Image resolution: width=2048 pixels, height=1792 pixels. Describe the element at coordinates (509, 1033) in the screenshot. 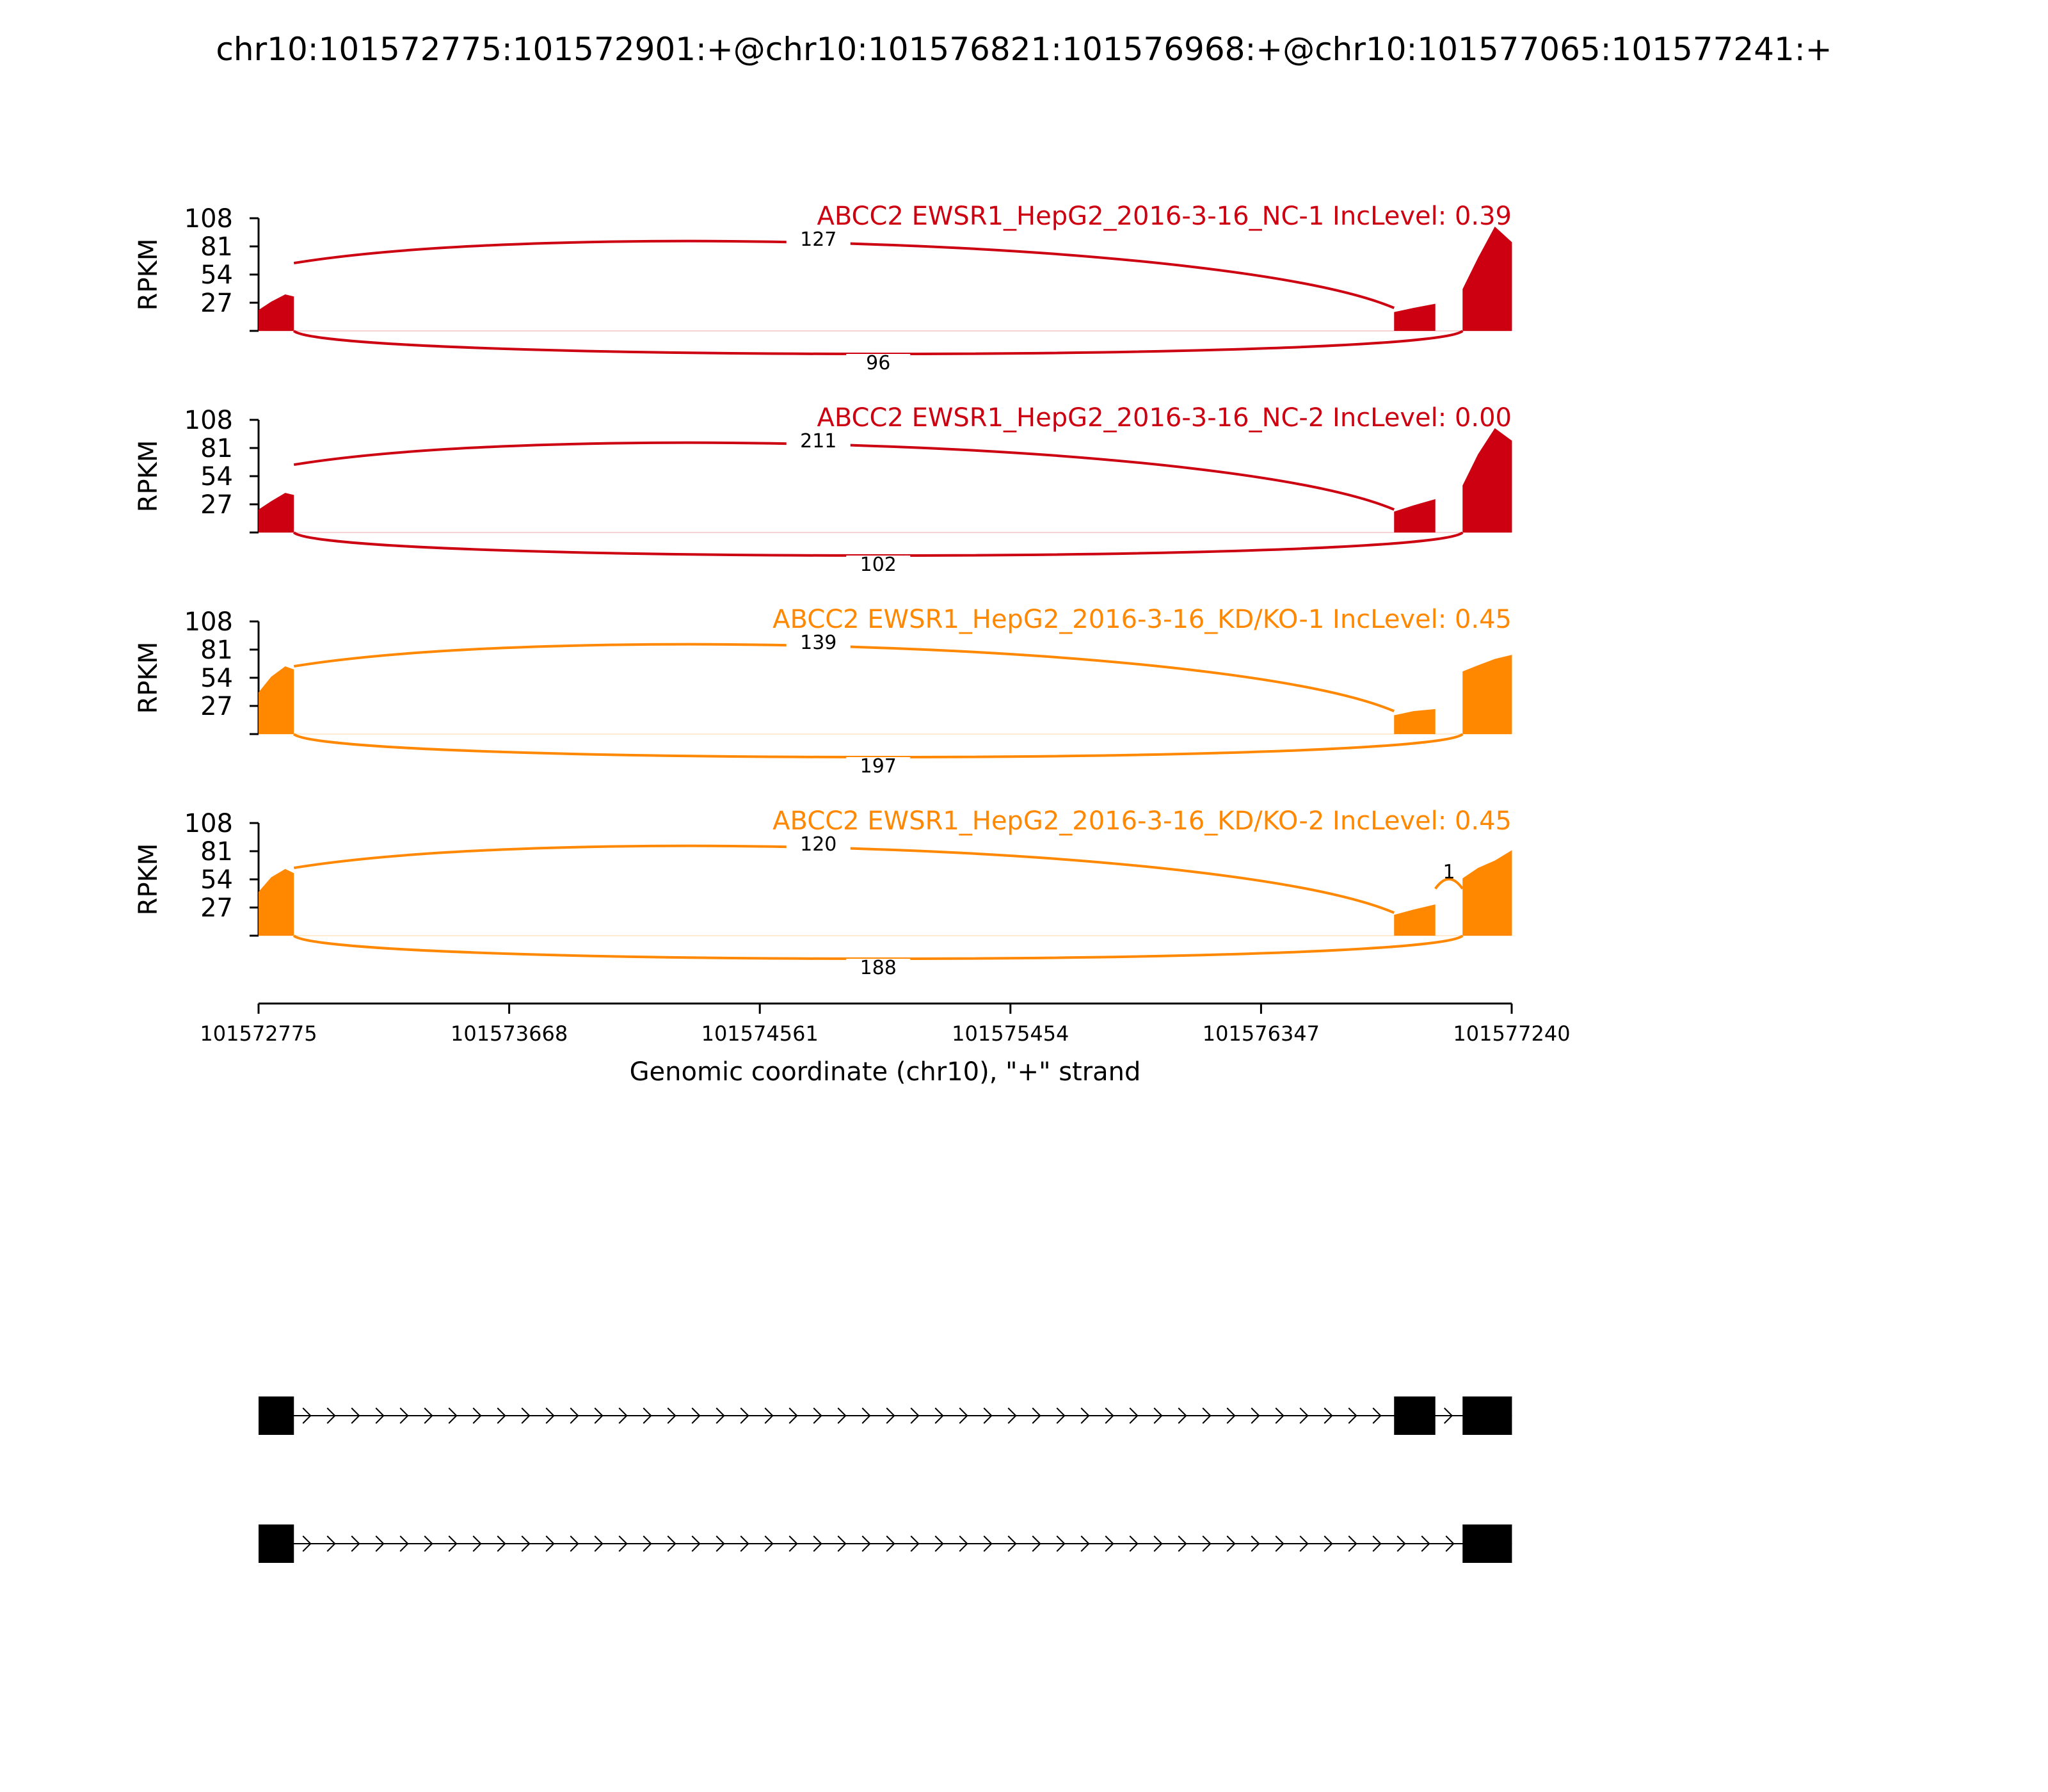

I see `x-tick-label: 101573668` at that location.